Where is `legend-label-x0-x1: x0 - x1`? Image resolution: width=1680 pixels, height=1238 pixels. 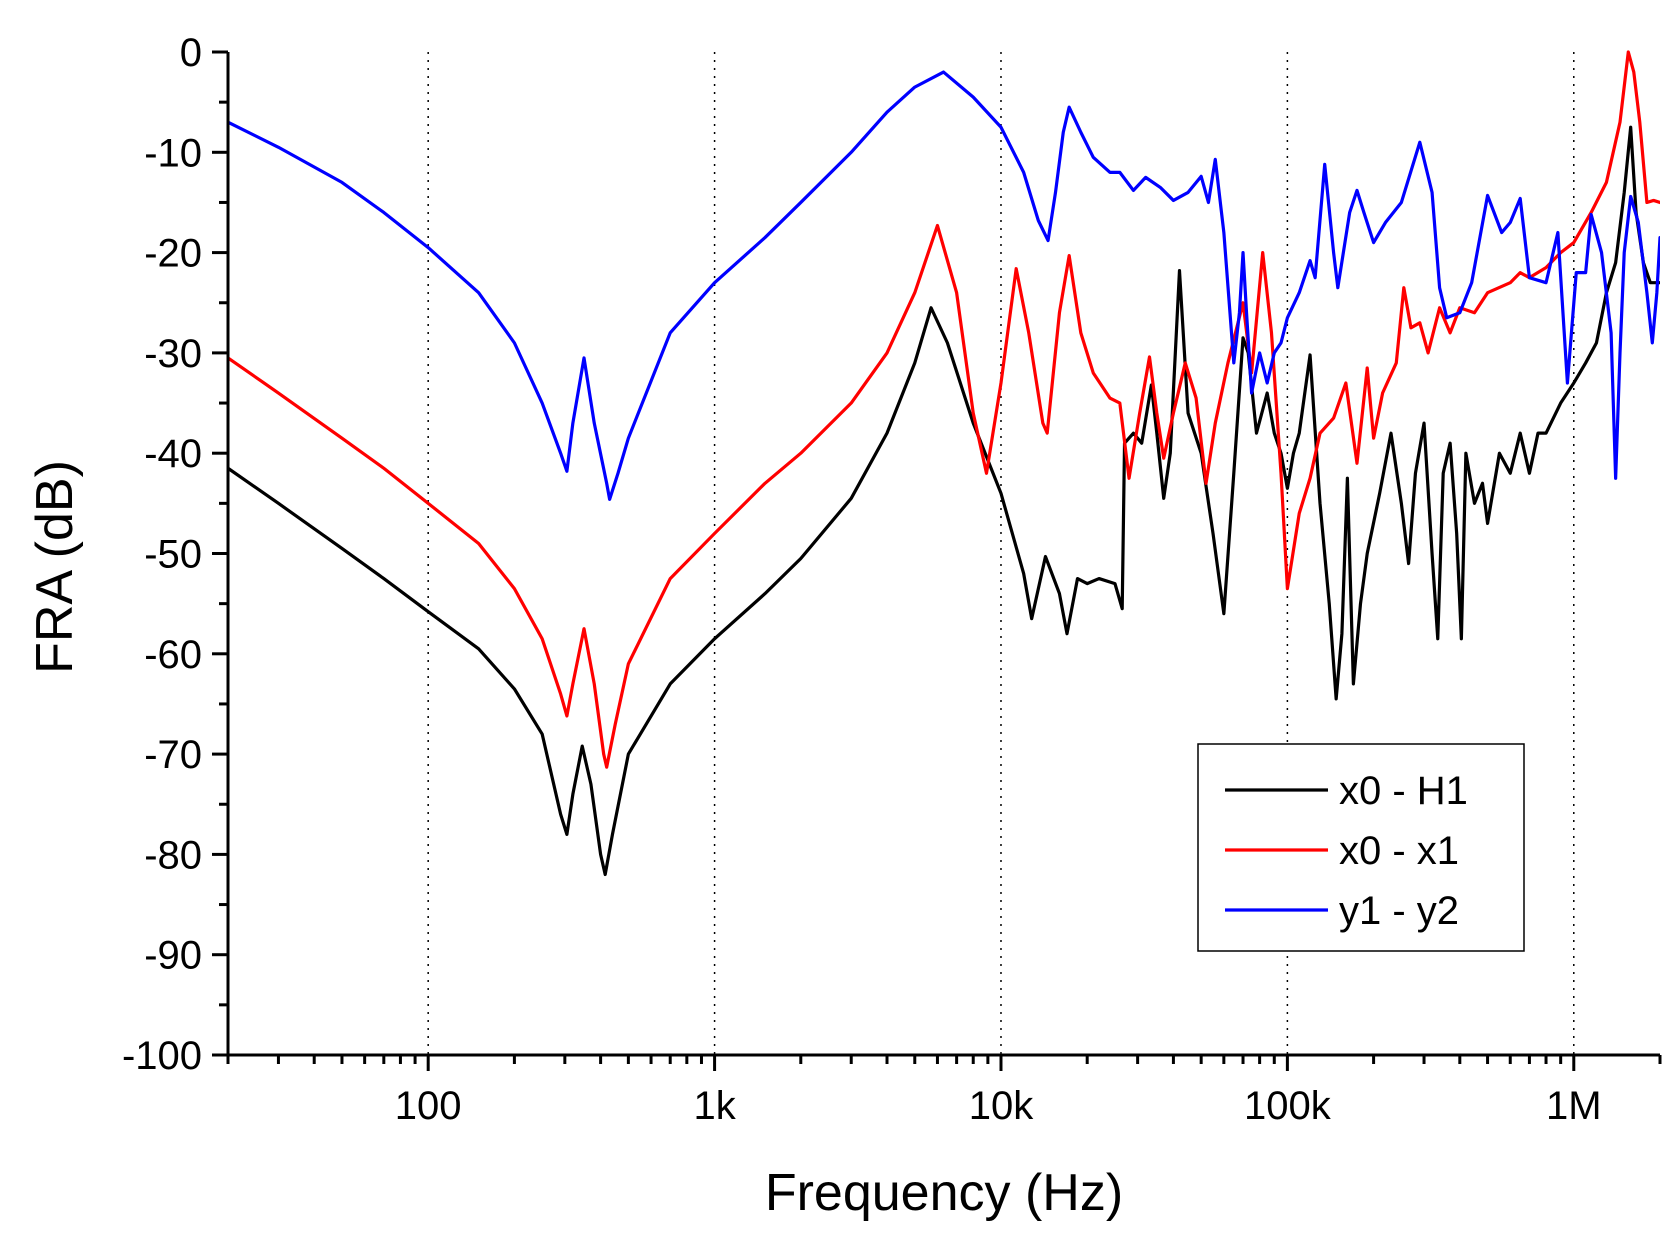
legend-label-x0-x1: x0 - x1 is located at coordinates (1399, 851).